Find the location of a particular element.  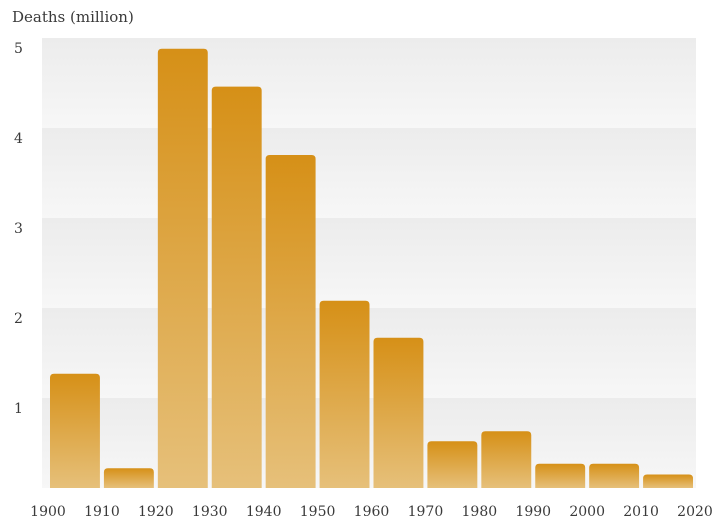

x-tick-label: 1980 is located at coordinates (480, 512).